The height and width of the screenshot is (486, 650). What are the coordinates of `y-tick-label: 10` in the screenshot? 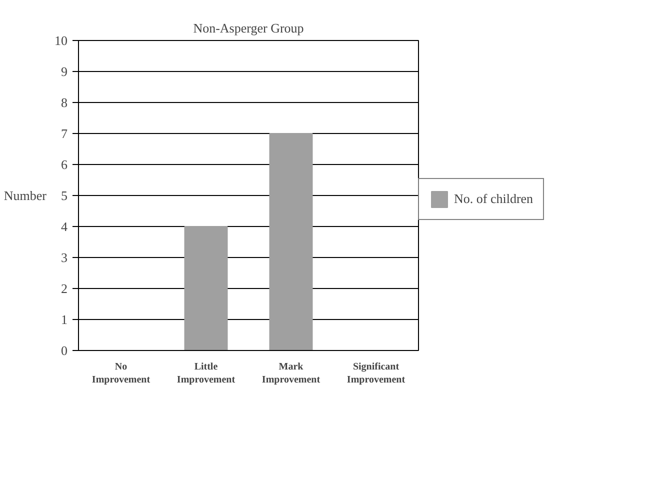 It's located at (61, 40).